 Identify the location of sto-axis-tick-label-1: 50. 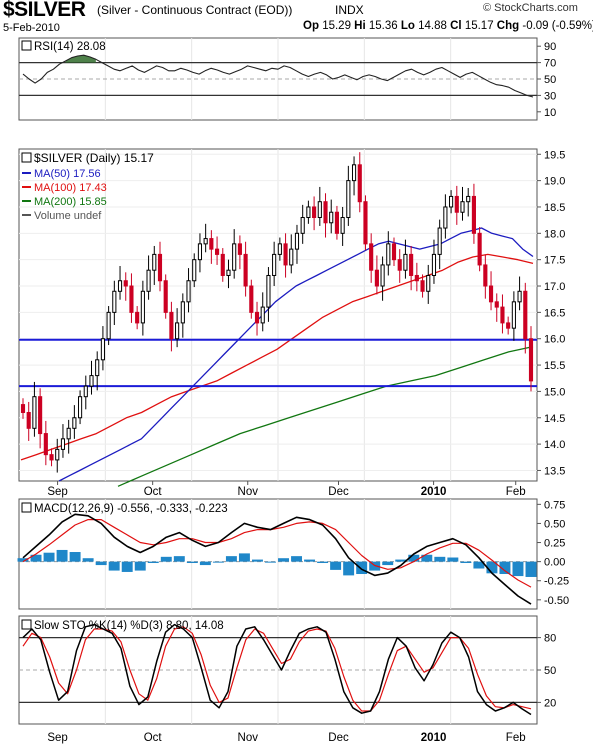
(550, 671).